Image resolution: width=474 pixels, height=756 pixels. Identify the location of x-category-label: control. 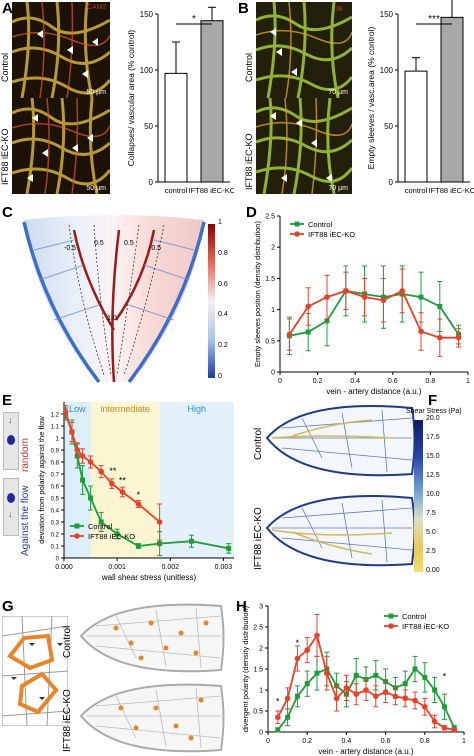
(416, 190).